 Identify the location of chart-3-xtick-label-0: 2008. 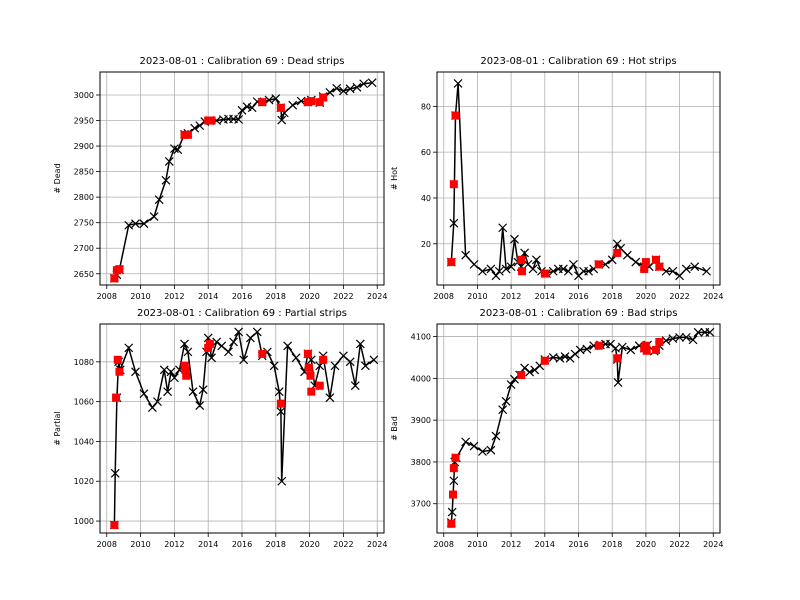
(444, 544).